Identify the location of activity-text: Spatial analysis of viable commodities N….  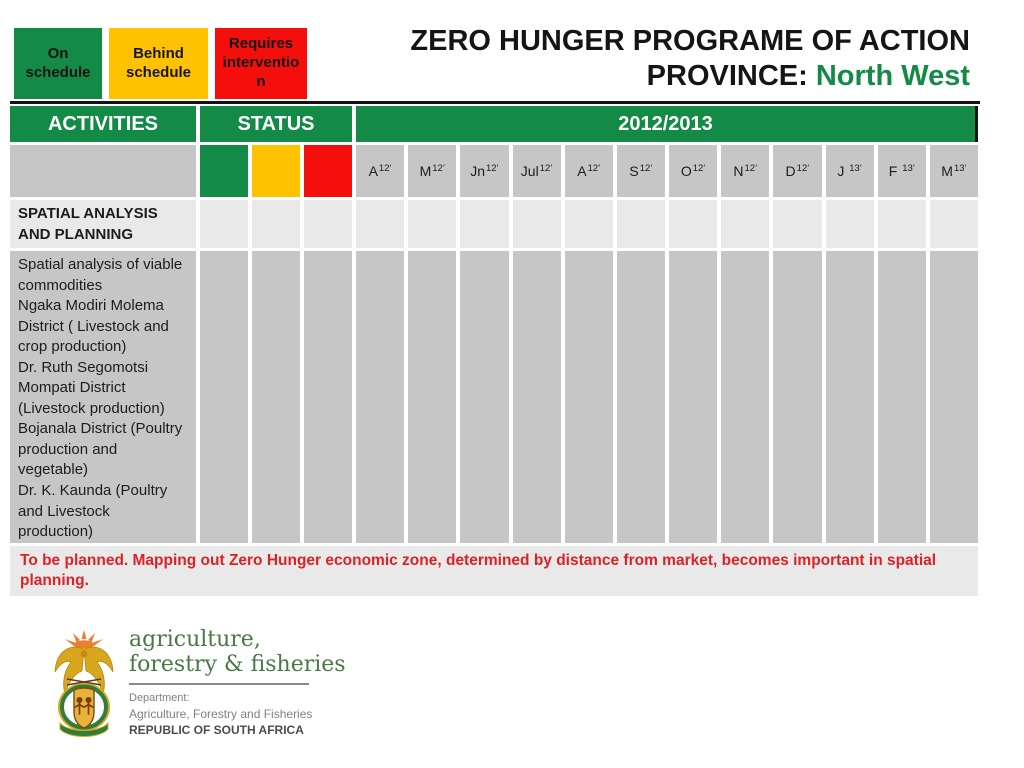
(100, 398).